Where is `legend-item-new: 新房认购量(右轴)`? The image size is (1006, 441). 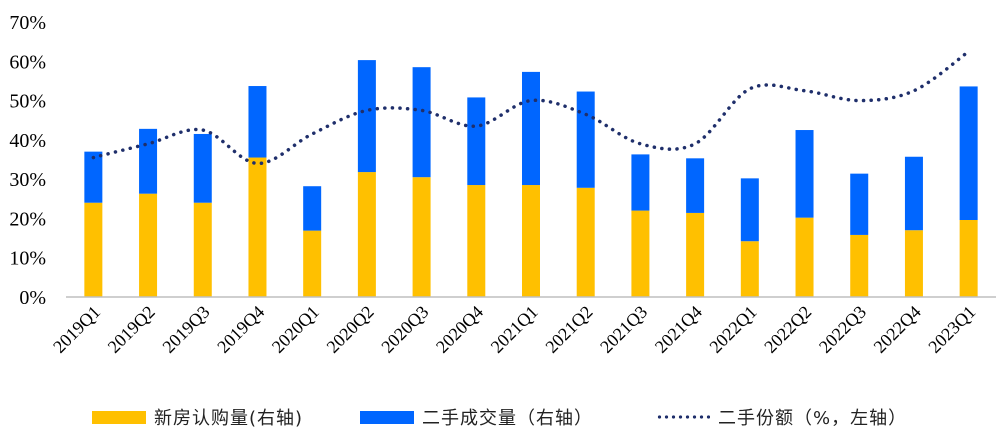
legend-item-new: 新房认购量(右轴) is located at coordinates (197, 417).